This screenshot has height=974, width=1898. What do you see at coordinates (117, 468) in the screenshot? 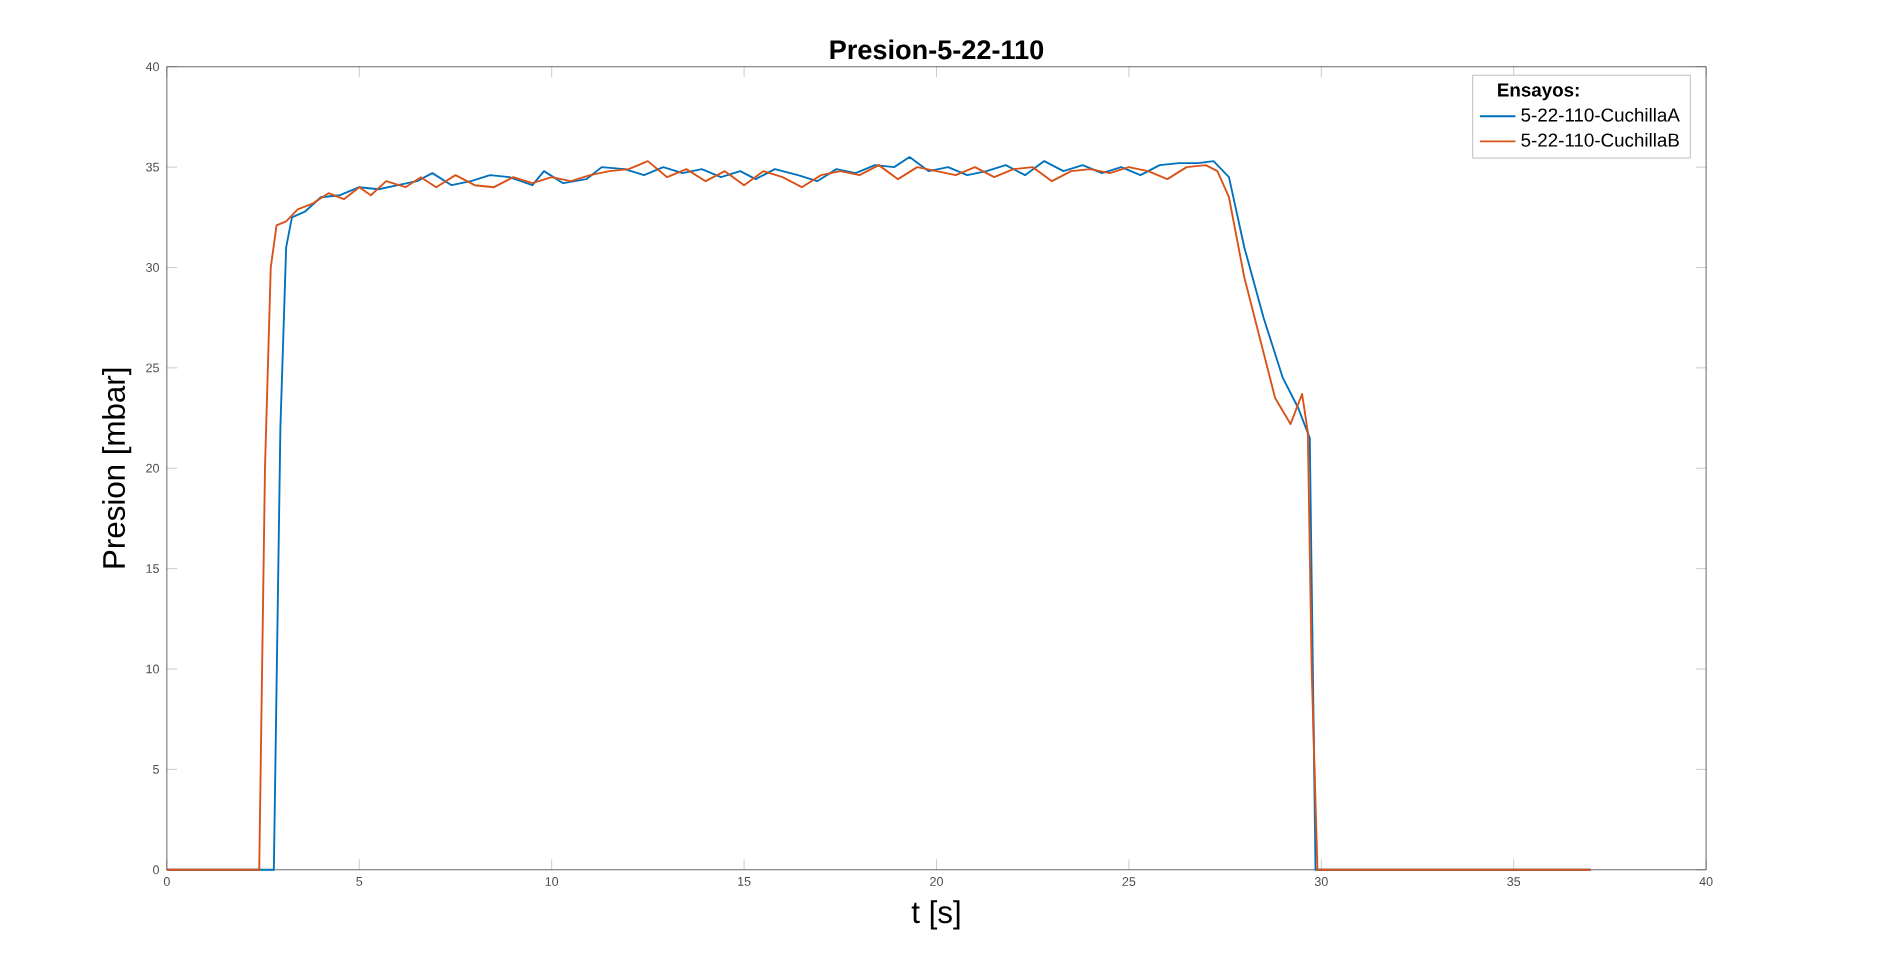
I see `y-axis-title: Presion [mbar]` at bounding box center [117, 468].